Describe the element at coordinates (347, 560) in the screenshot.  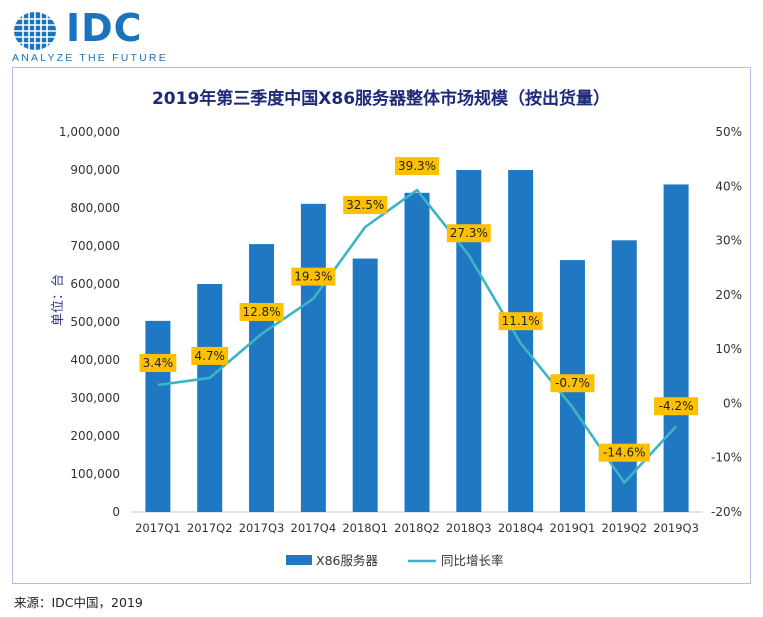
I see `legend-bar-label: X86服务器` at that location.